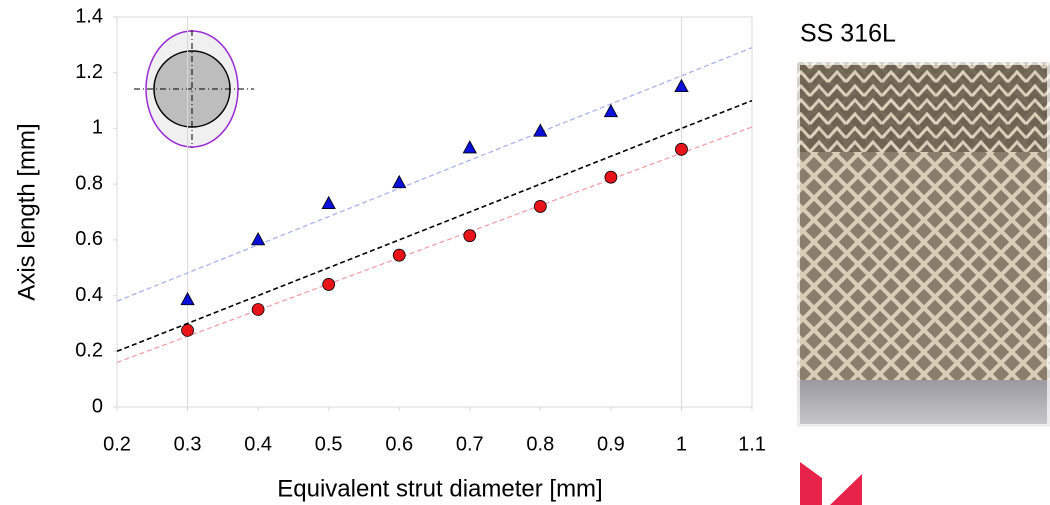 The width and height of the screenshot is (1050, 505). I want to click on x-tick-label: 0.9, so click(611, 444).